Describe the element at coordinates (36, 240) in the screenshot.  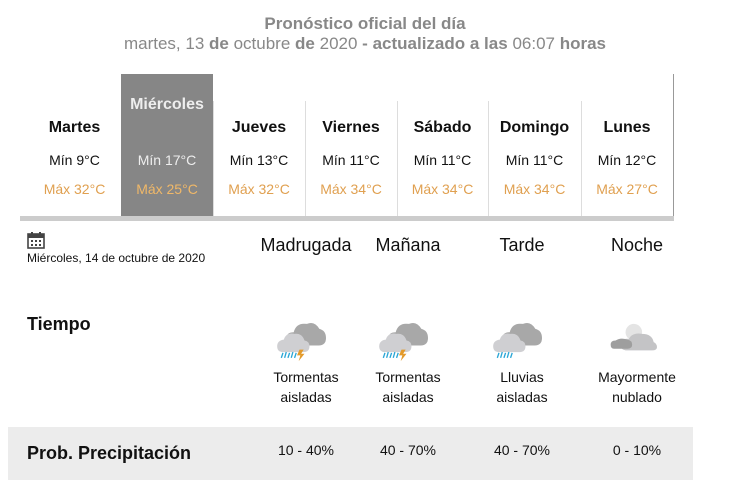
I see `calendar-icon` at that location.